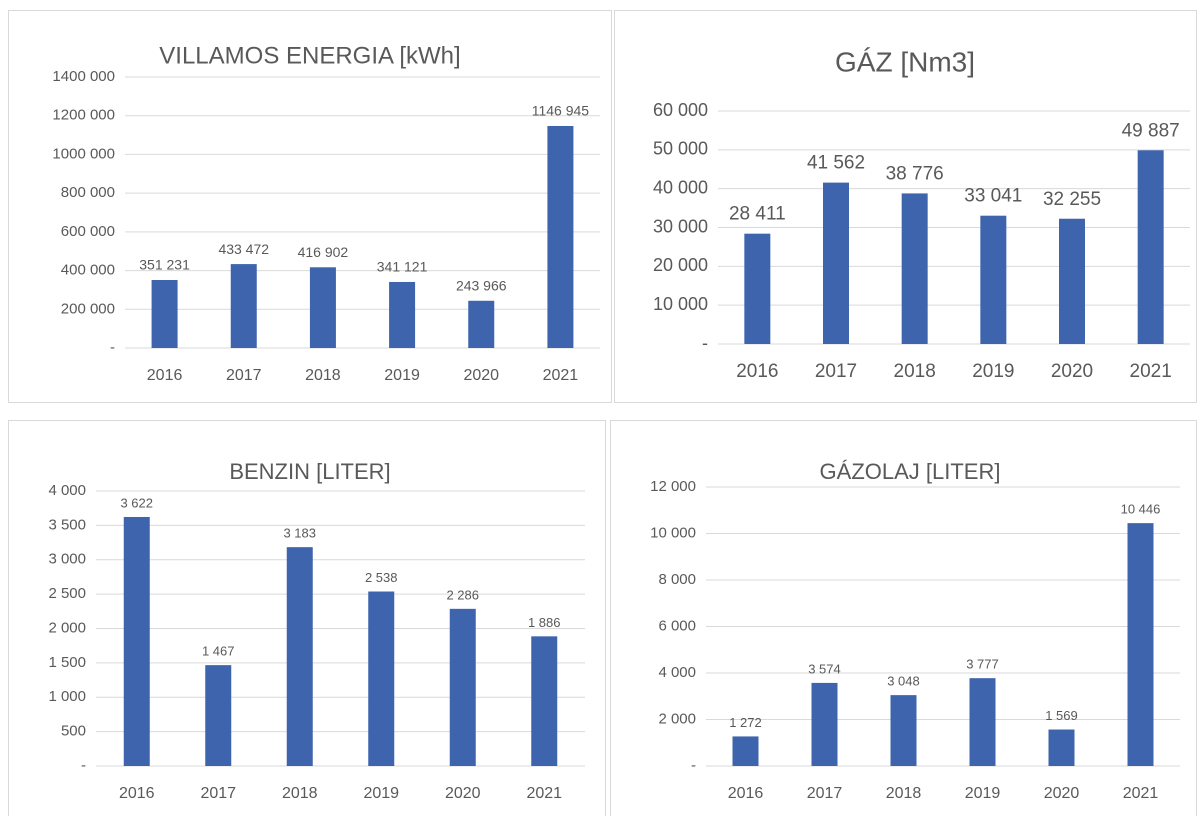 This screenshot has width=1198, height=816. What do you see at coordinates (1072, 199) in the screenshot?
I see `data-label: 32 255` at bounding box center [1072, 199].